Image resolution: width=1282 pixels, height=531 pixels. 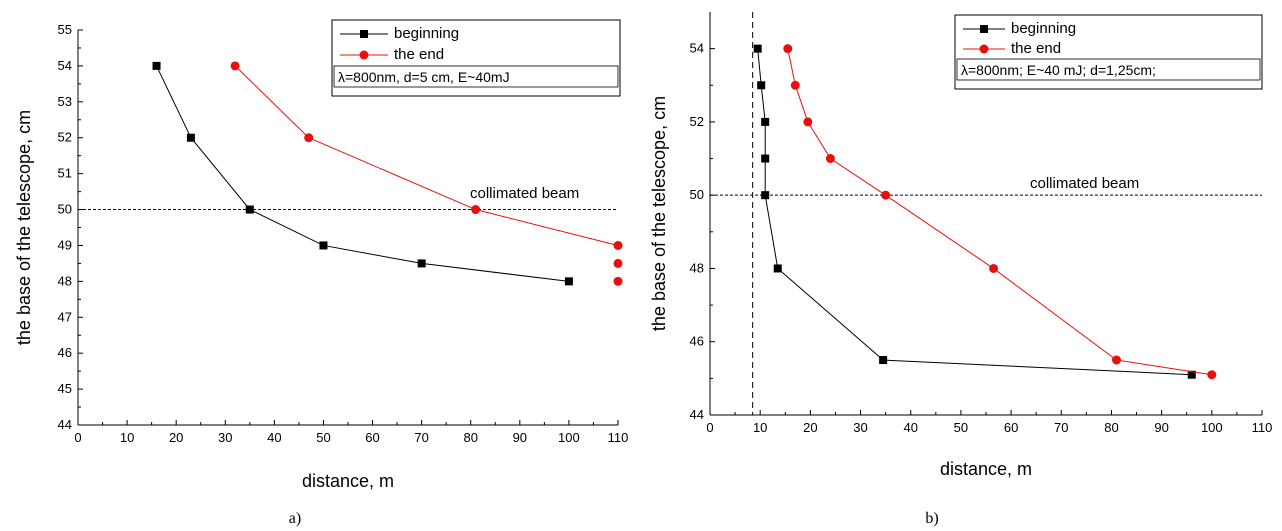 What do you see at coordinates (424, 77) in the screenshot?
I see `legend-note: λ=800nm, d=5 cm, E~40mJ` at bounding box center [424, 77].